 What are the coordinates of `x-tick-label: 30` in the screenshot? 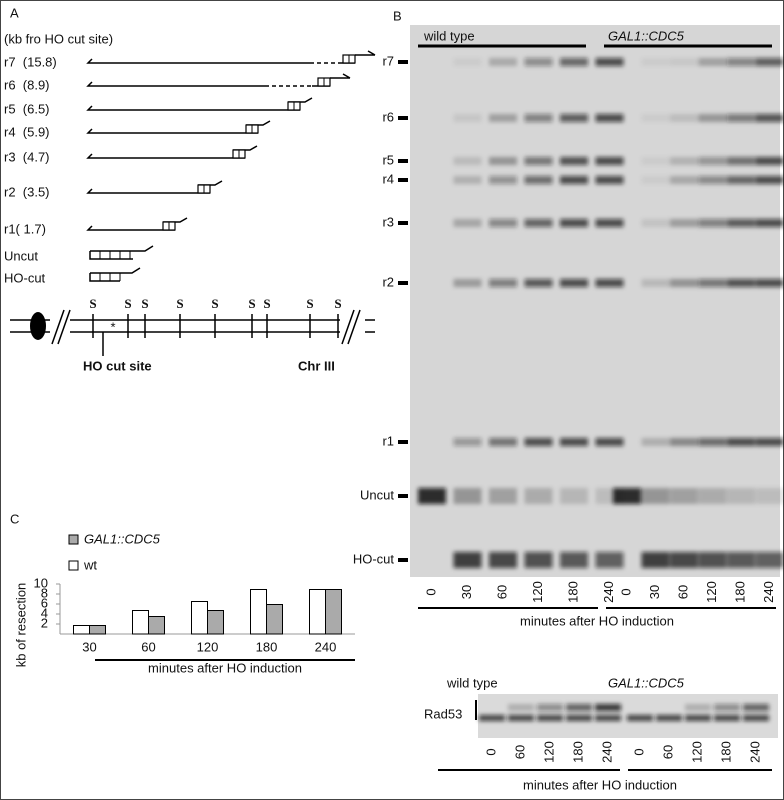 It's located at (89, 646).